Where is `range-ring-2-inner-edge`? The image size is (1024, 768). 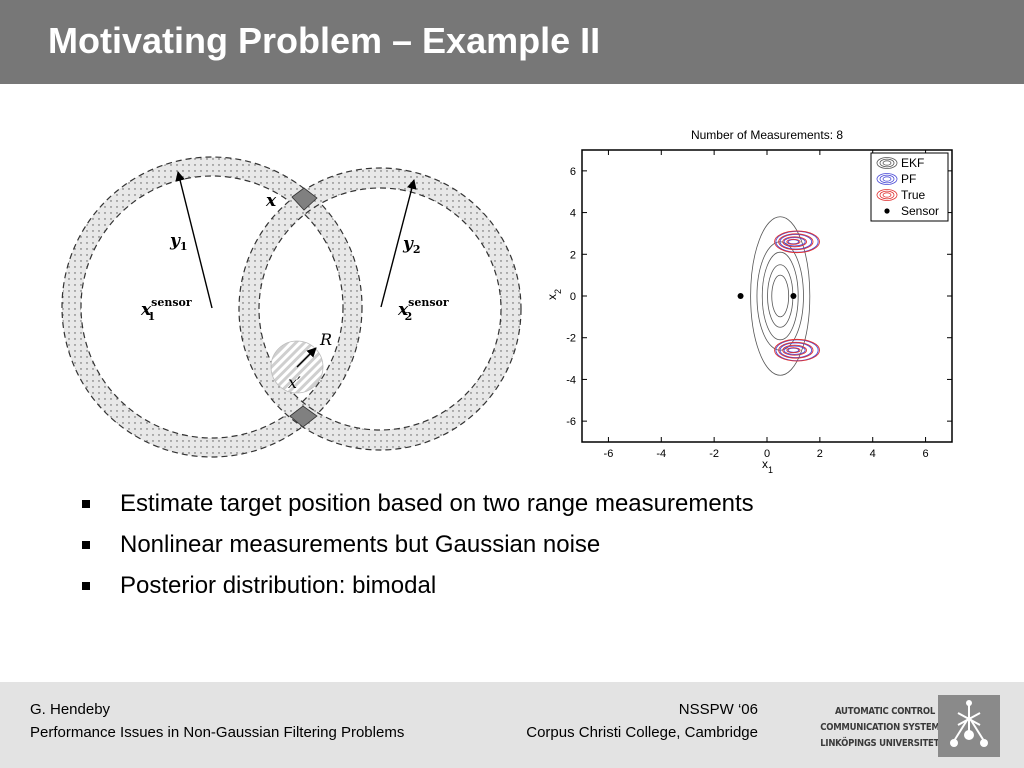
range-ring-2-inner-edge is located at coordinates (380, 309).